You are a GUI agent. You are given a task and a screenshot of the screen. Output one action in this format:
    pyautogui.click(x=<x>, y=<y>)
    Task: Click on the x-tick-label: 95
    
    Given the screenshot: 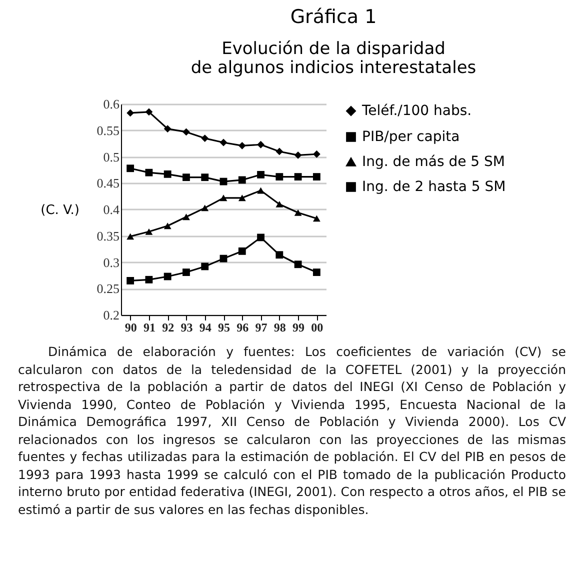 What is the action you would take?
    pyautogui.click(x=224, y=327)
    